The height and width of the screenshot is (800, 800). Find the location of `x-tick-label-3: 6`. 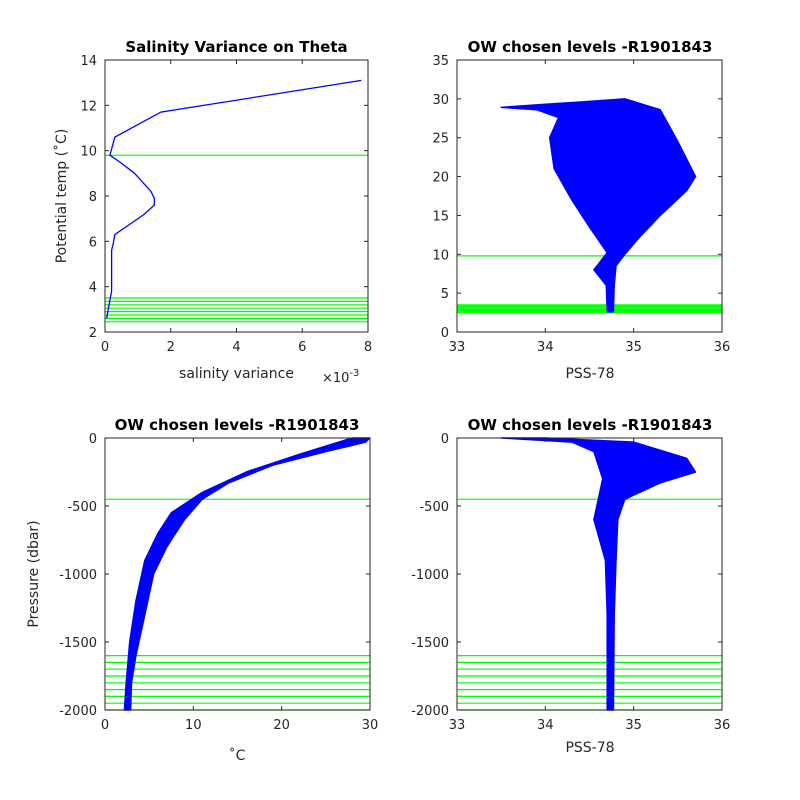

x-tick-label-3: 6 is located at coordinates (302, 347).